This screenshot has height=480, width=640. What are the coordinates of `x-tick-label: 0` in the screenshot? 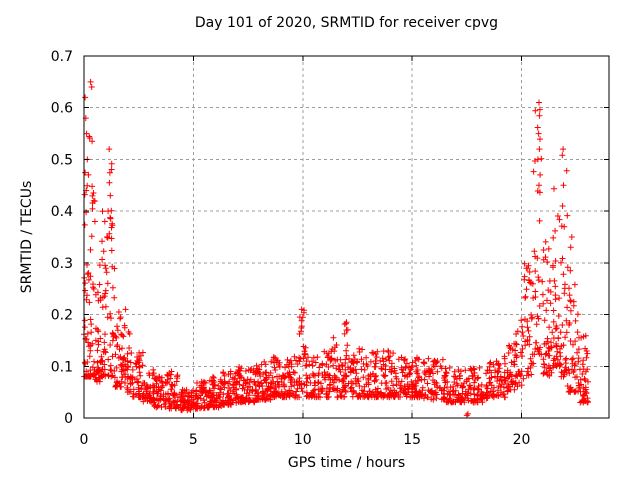 It's located at (84, 440).